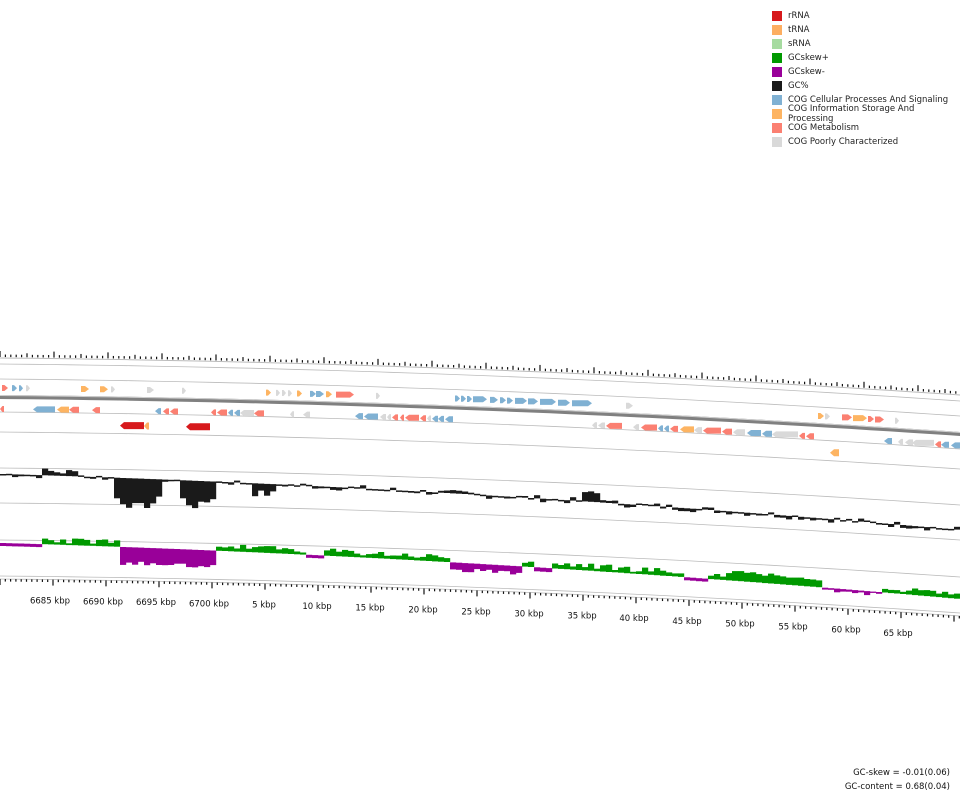 This screenshot has width=960, height=800. Describe the element at coordinates (845, 631) in the screenshot. I see `axis-label: 60 kbp` at that location.